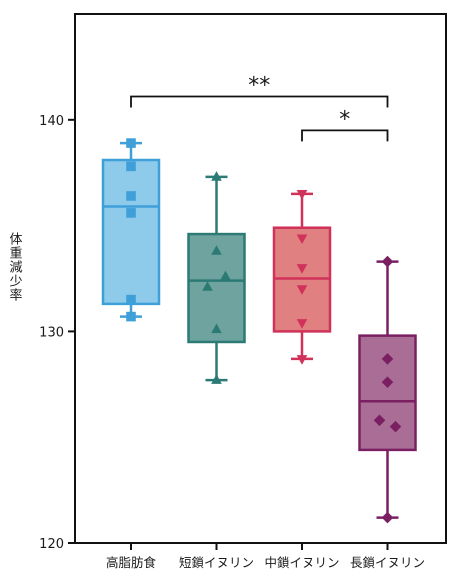 Image resolution: width=460 pixels, height=577 pixels. I want to click on x-tick-label: 高脂肪食, so click(131, 562).